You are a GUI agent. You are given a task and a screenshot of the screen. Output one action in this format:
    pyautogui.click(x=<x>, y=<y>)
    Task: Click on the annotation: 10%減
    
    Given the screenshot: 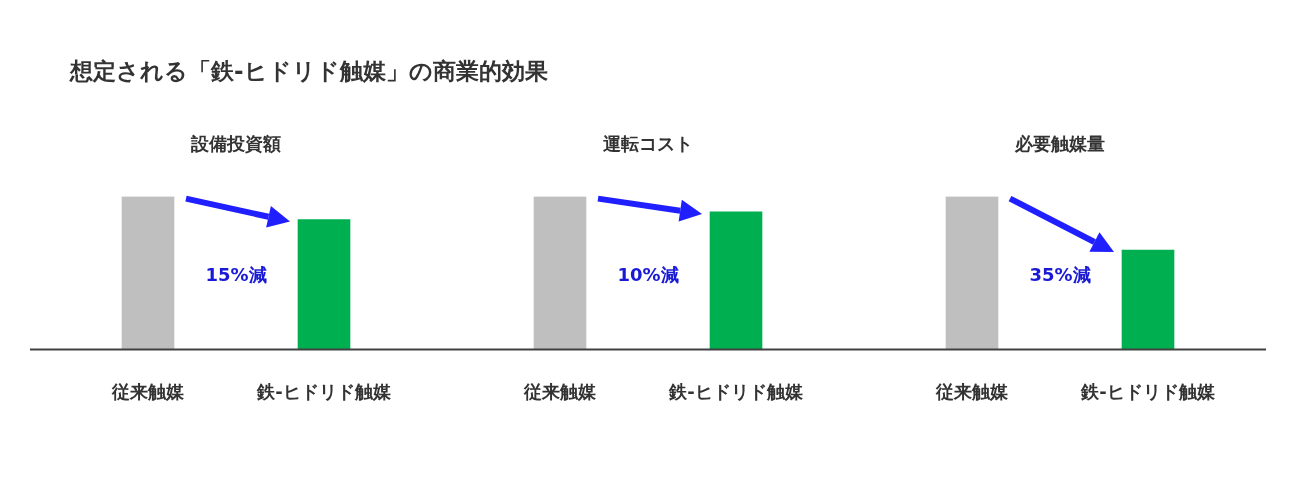 What is the action you would take?
    pyautogui.click(x=648, y=274)
    